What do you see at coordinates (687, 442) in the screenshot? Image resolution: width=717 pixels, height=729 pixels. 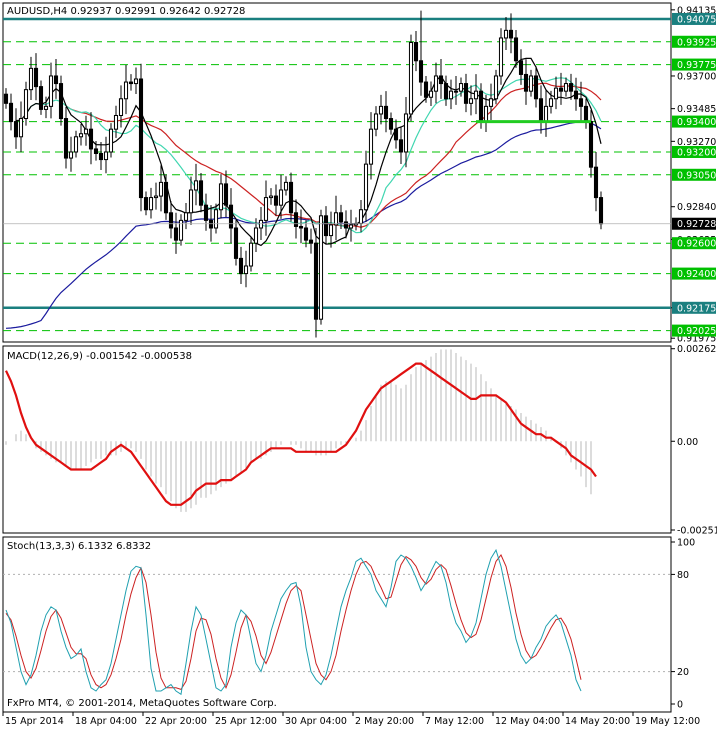 I see `macd-axis-tick-label: 0.00` at bounding box center [687, 442].